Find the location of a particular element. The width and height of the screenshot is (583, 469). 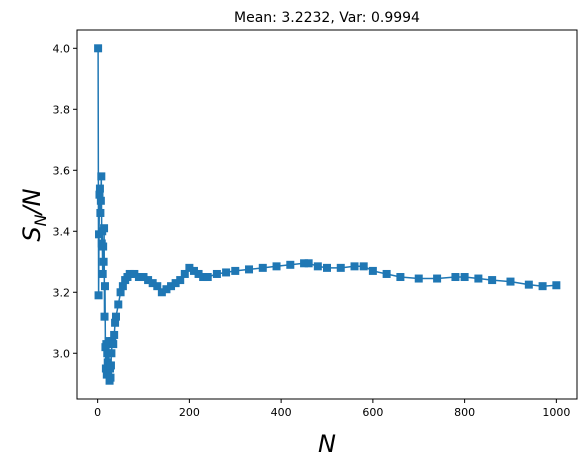

y-tick-label: 3.8 is located at coordinates (62, 109).